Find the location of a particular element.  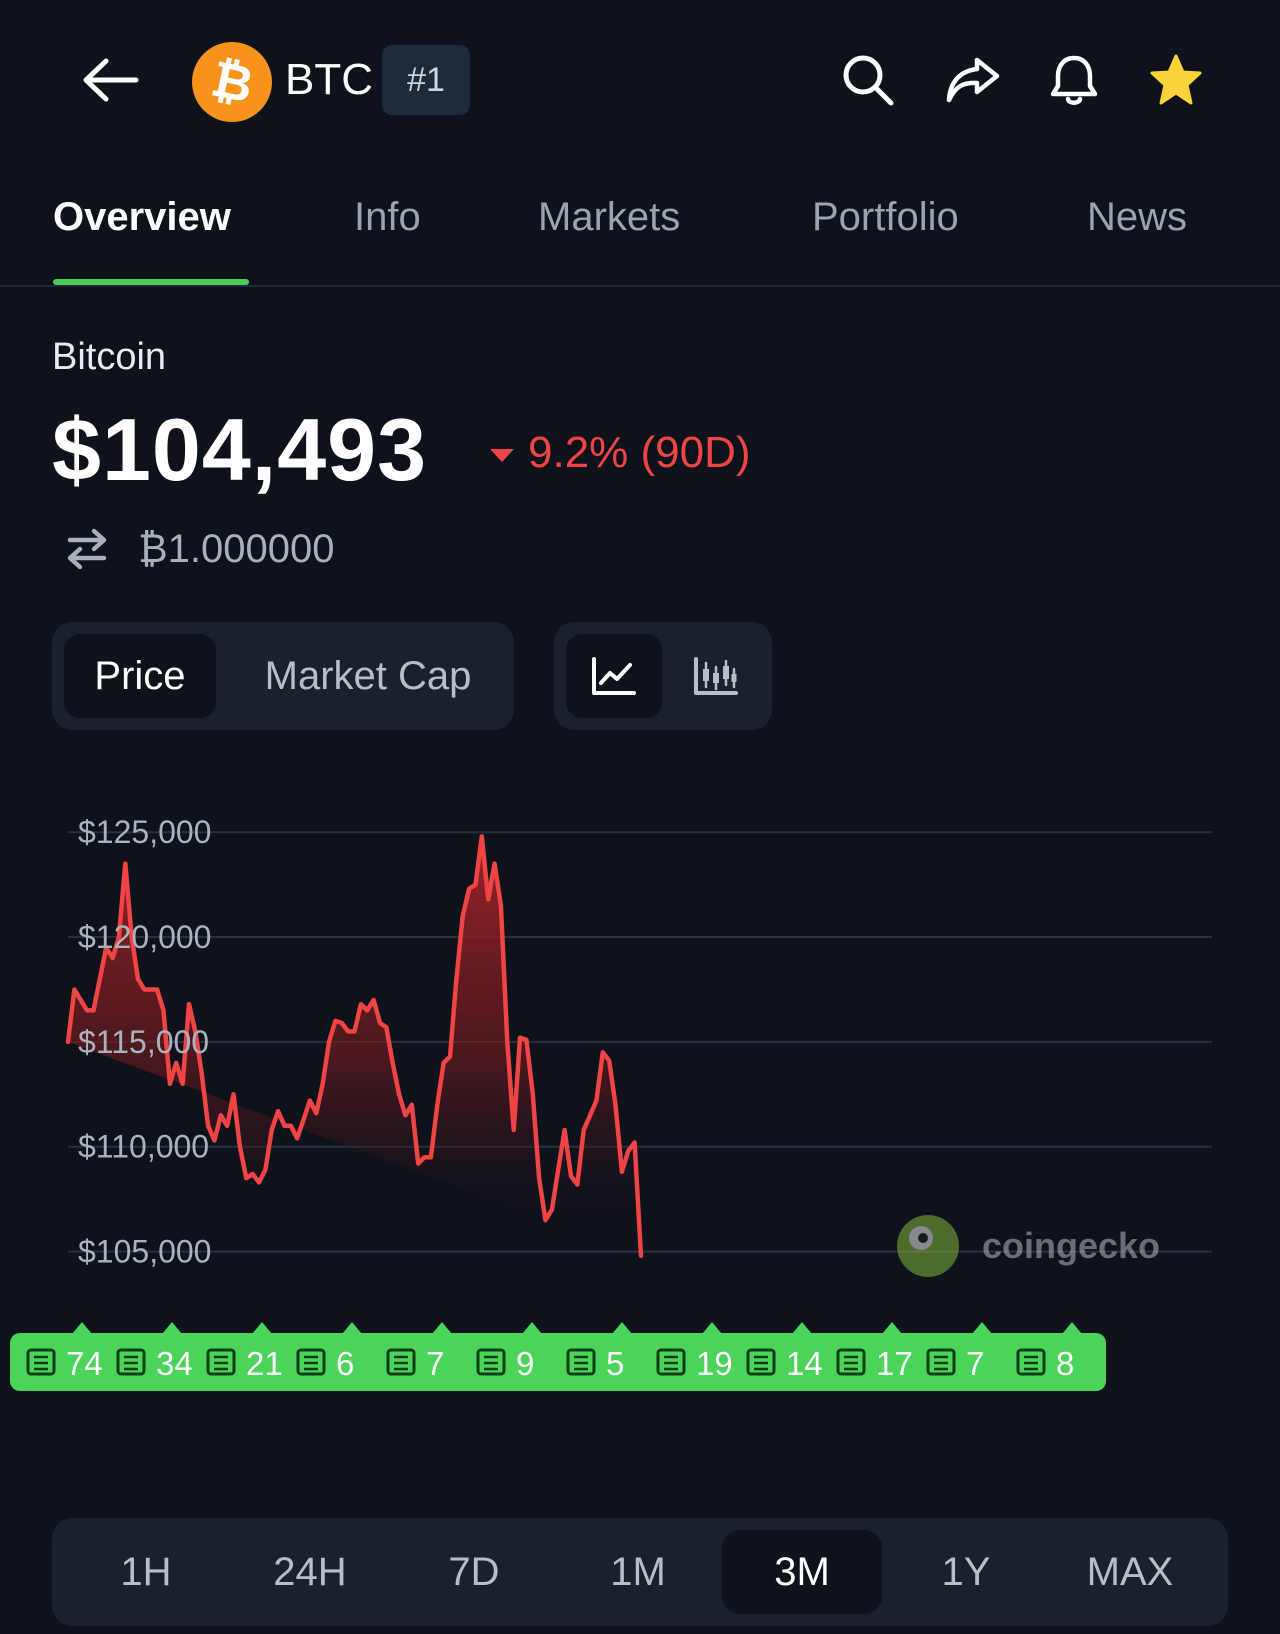

coin-symbol: BTC is located at coordinates (329, 79).